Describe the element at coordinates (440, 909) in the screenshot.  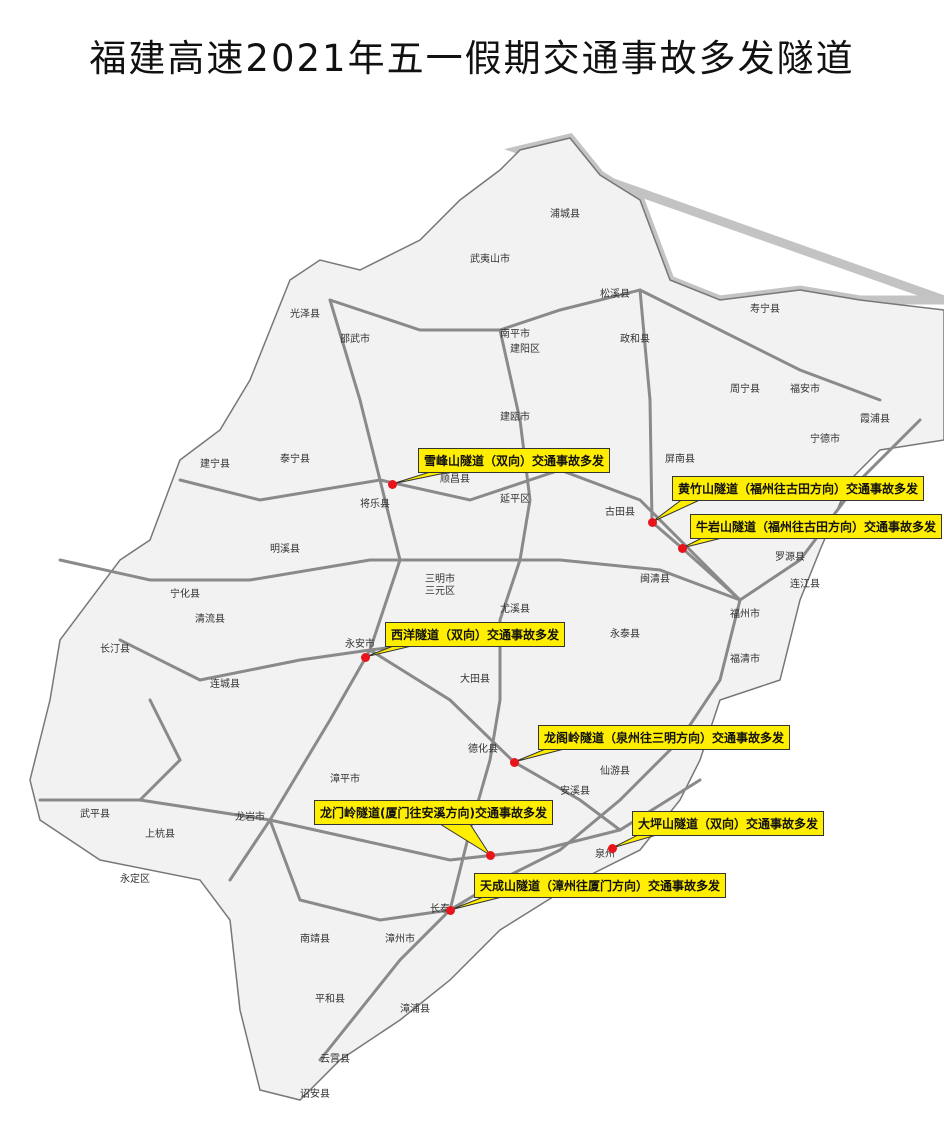
I see `city-label: 长泰` at that location.